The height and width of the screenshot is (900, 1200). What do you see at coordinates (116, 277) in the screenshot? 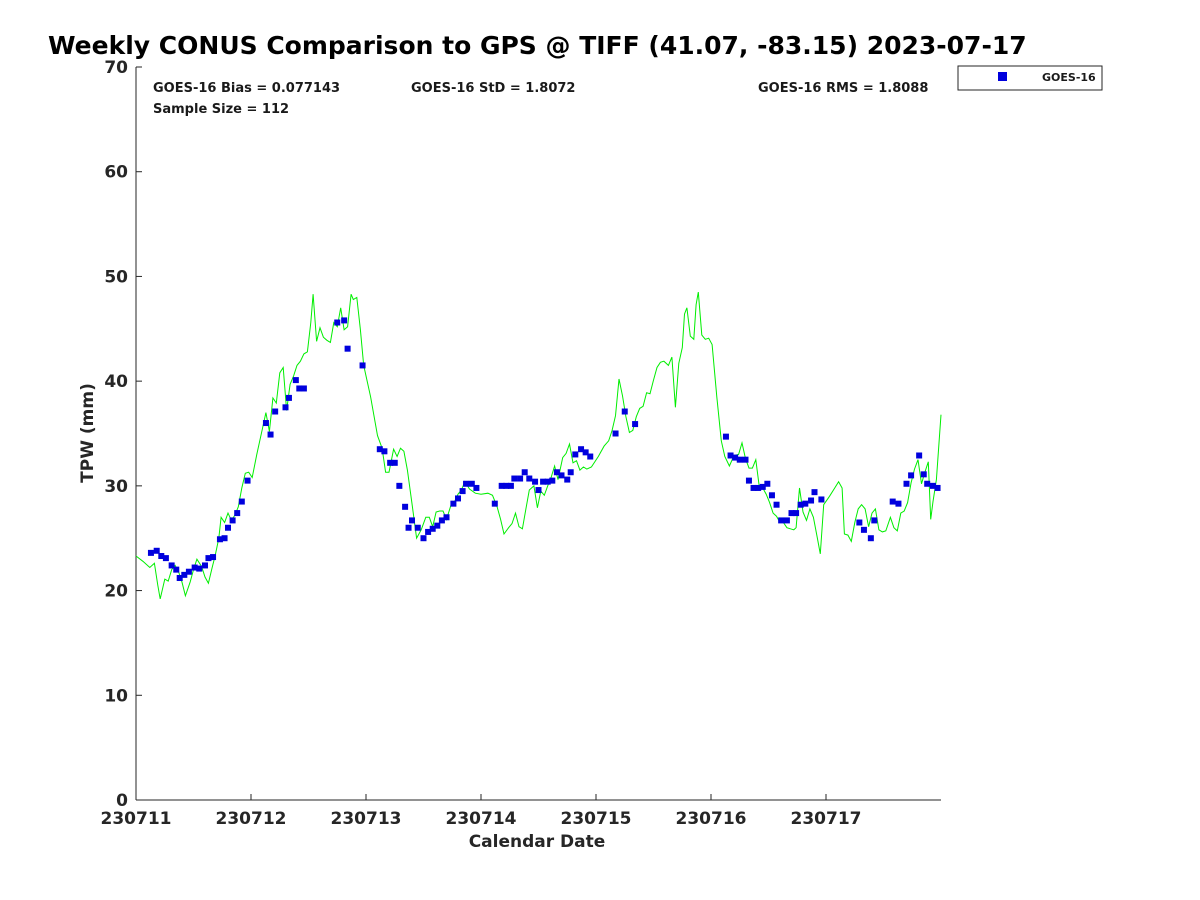
I see `y-tick-label: 50` at bounding box center [116, 277].